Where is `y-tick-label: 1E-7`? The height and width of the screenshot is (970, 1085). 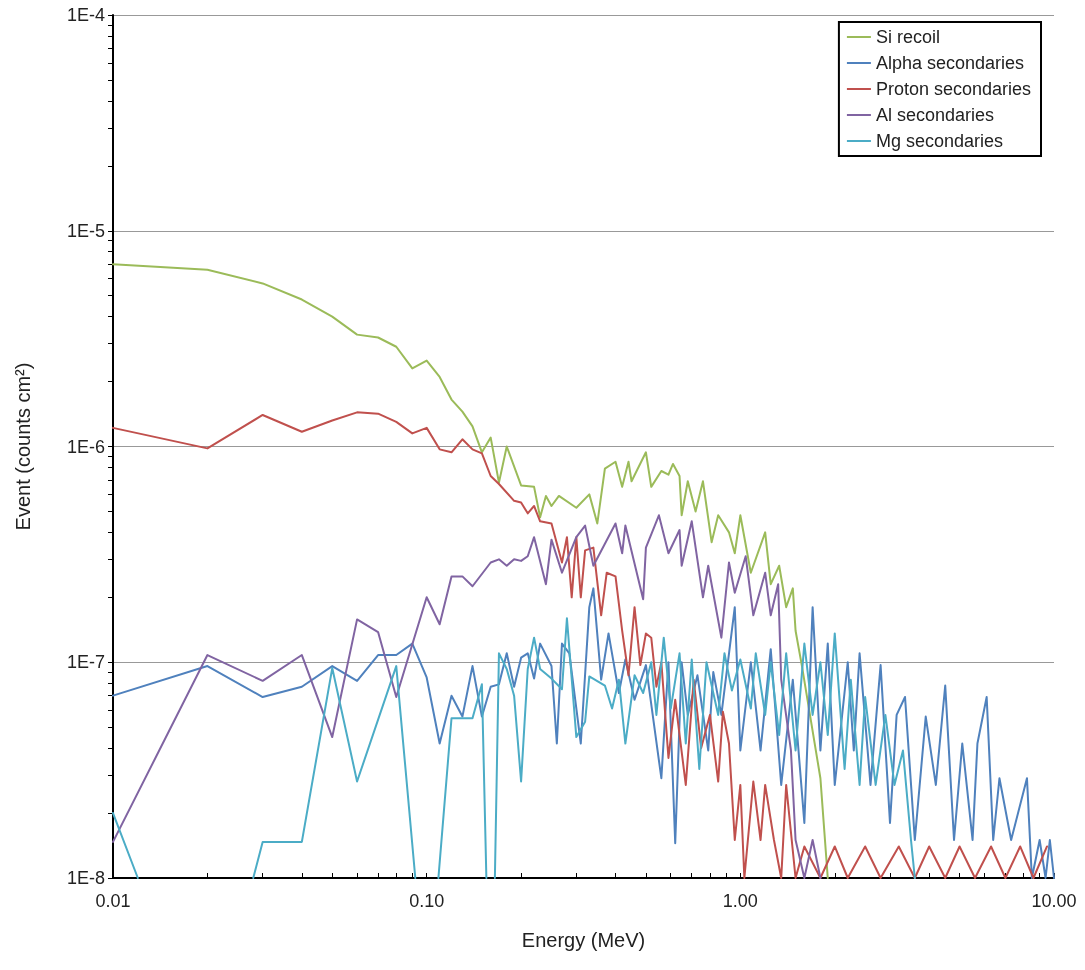
y-tick-label: 1E-7 is located at coordinates (85, 662).